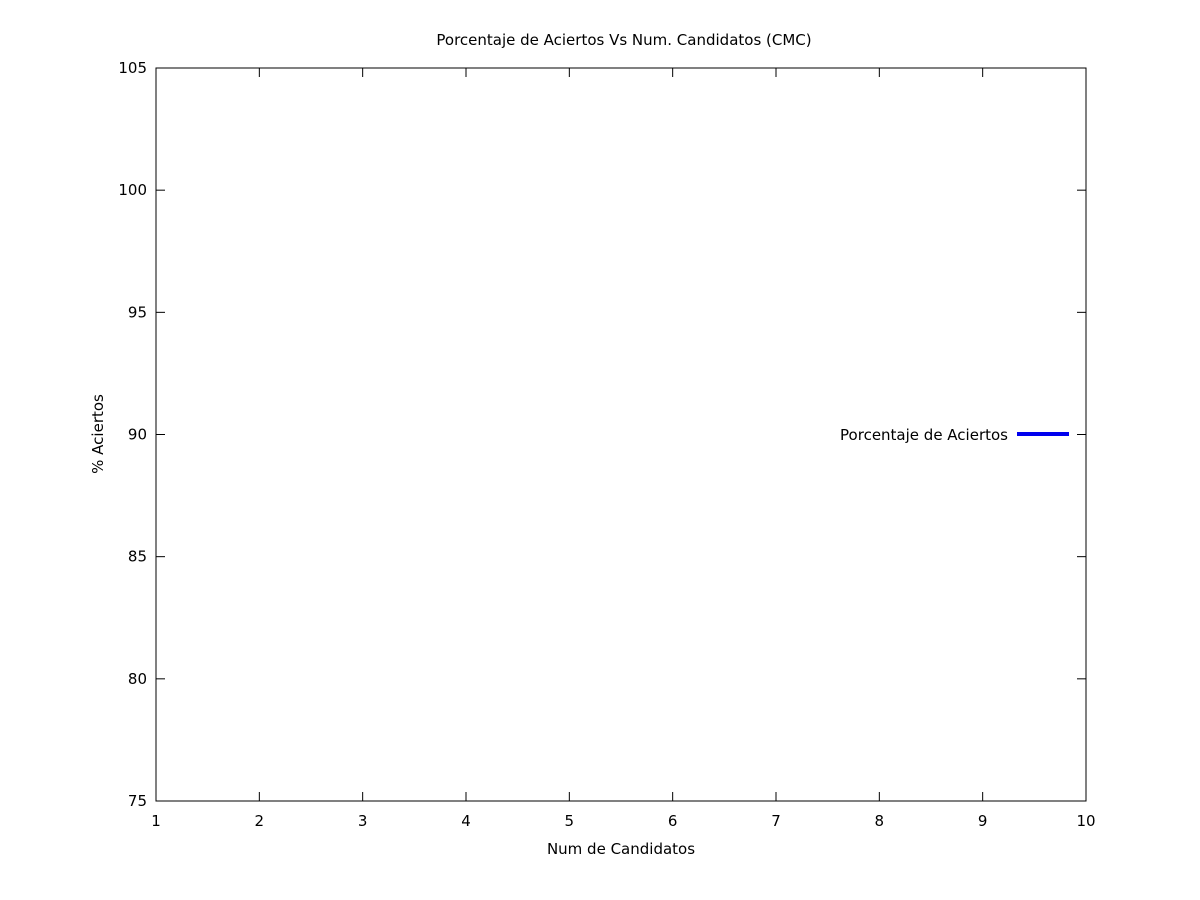  What do you see at coordinates (137, 679) in the screenshot?
I see `y-tick-label: 80` at bounding box center [137, 679].